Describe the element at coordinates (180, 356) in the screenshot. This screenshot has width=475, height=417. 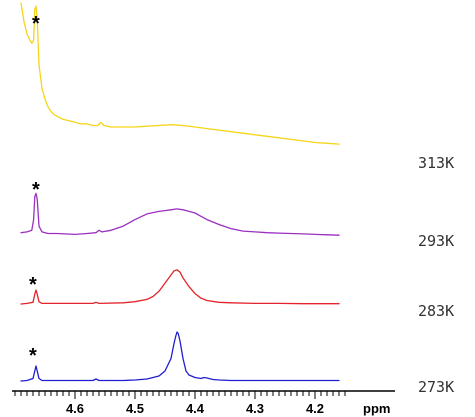
I see `spectrum-trace-273k` at that location.